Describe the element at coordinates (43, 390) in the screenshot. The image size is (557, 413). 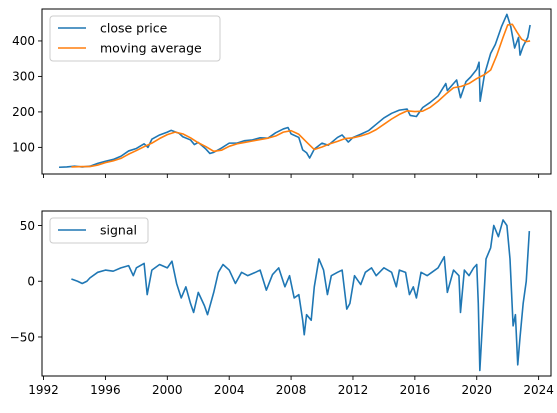
I see `signal-x-tick-label: 1992` at that location.